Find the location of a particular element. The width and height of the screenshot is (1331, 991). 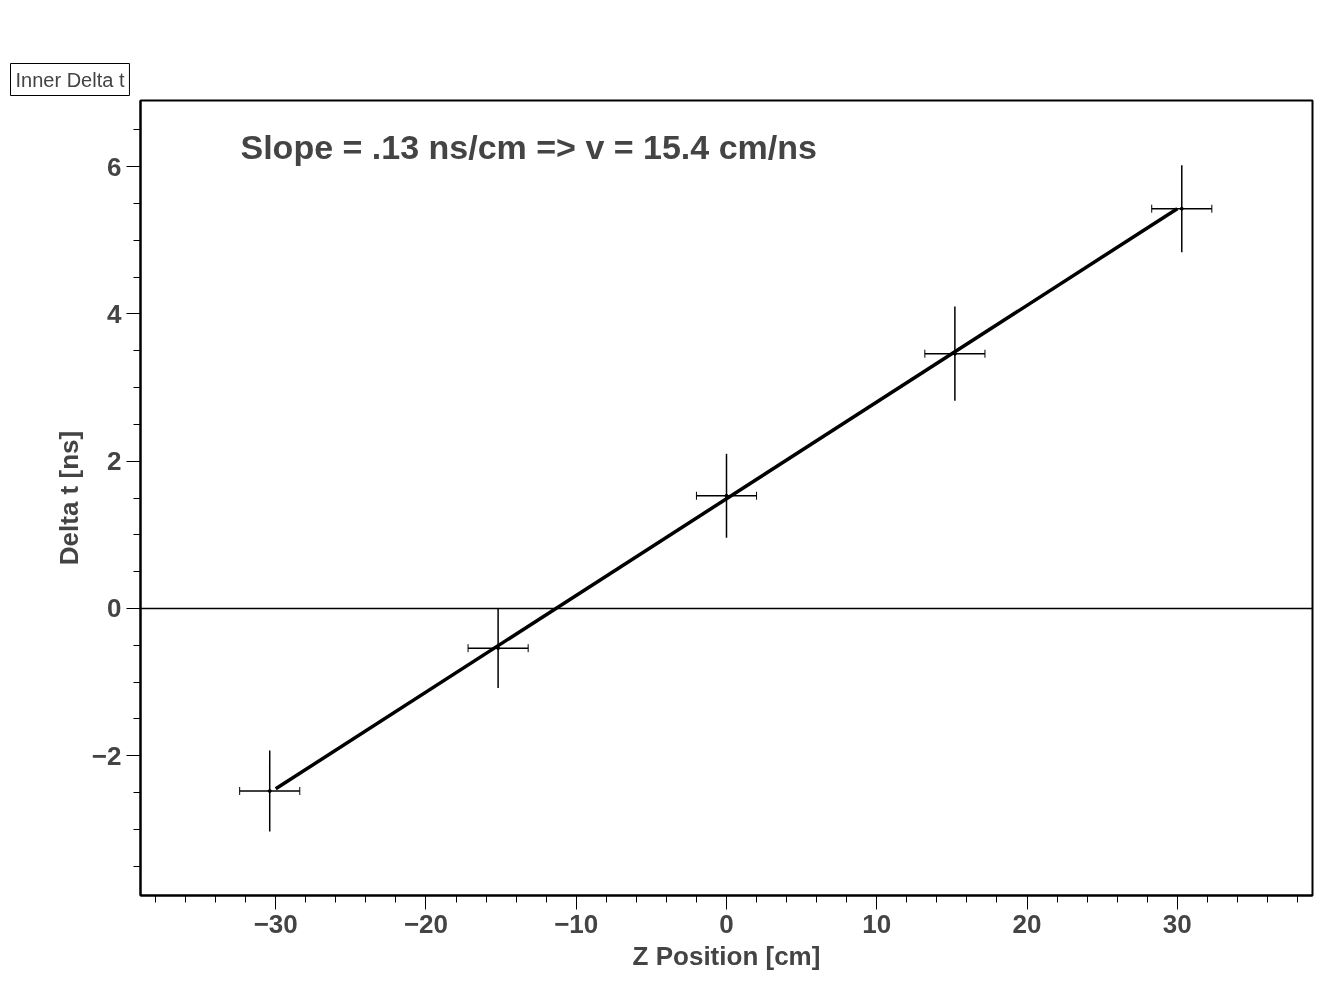

x-tick-label: −20 is located at coordinates (426, 923).